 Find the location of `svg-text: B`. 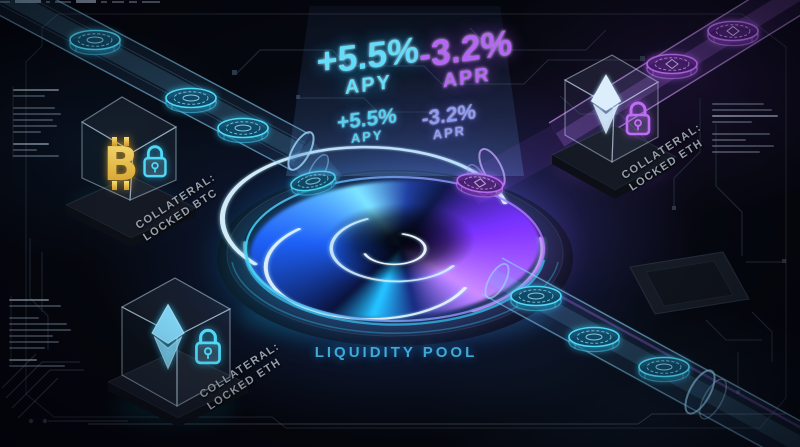

svg-text: B is located at coordinates (120, 164).